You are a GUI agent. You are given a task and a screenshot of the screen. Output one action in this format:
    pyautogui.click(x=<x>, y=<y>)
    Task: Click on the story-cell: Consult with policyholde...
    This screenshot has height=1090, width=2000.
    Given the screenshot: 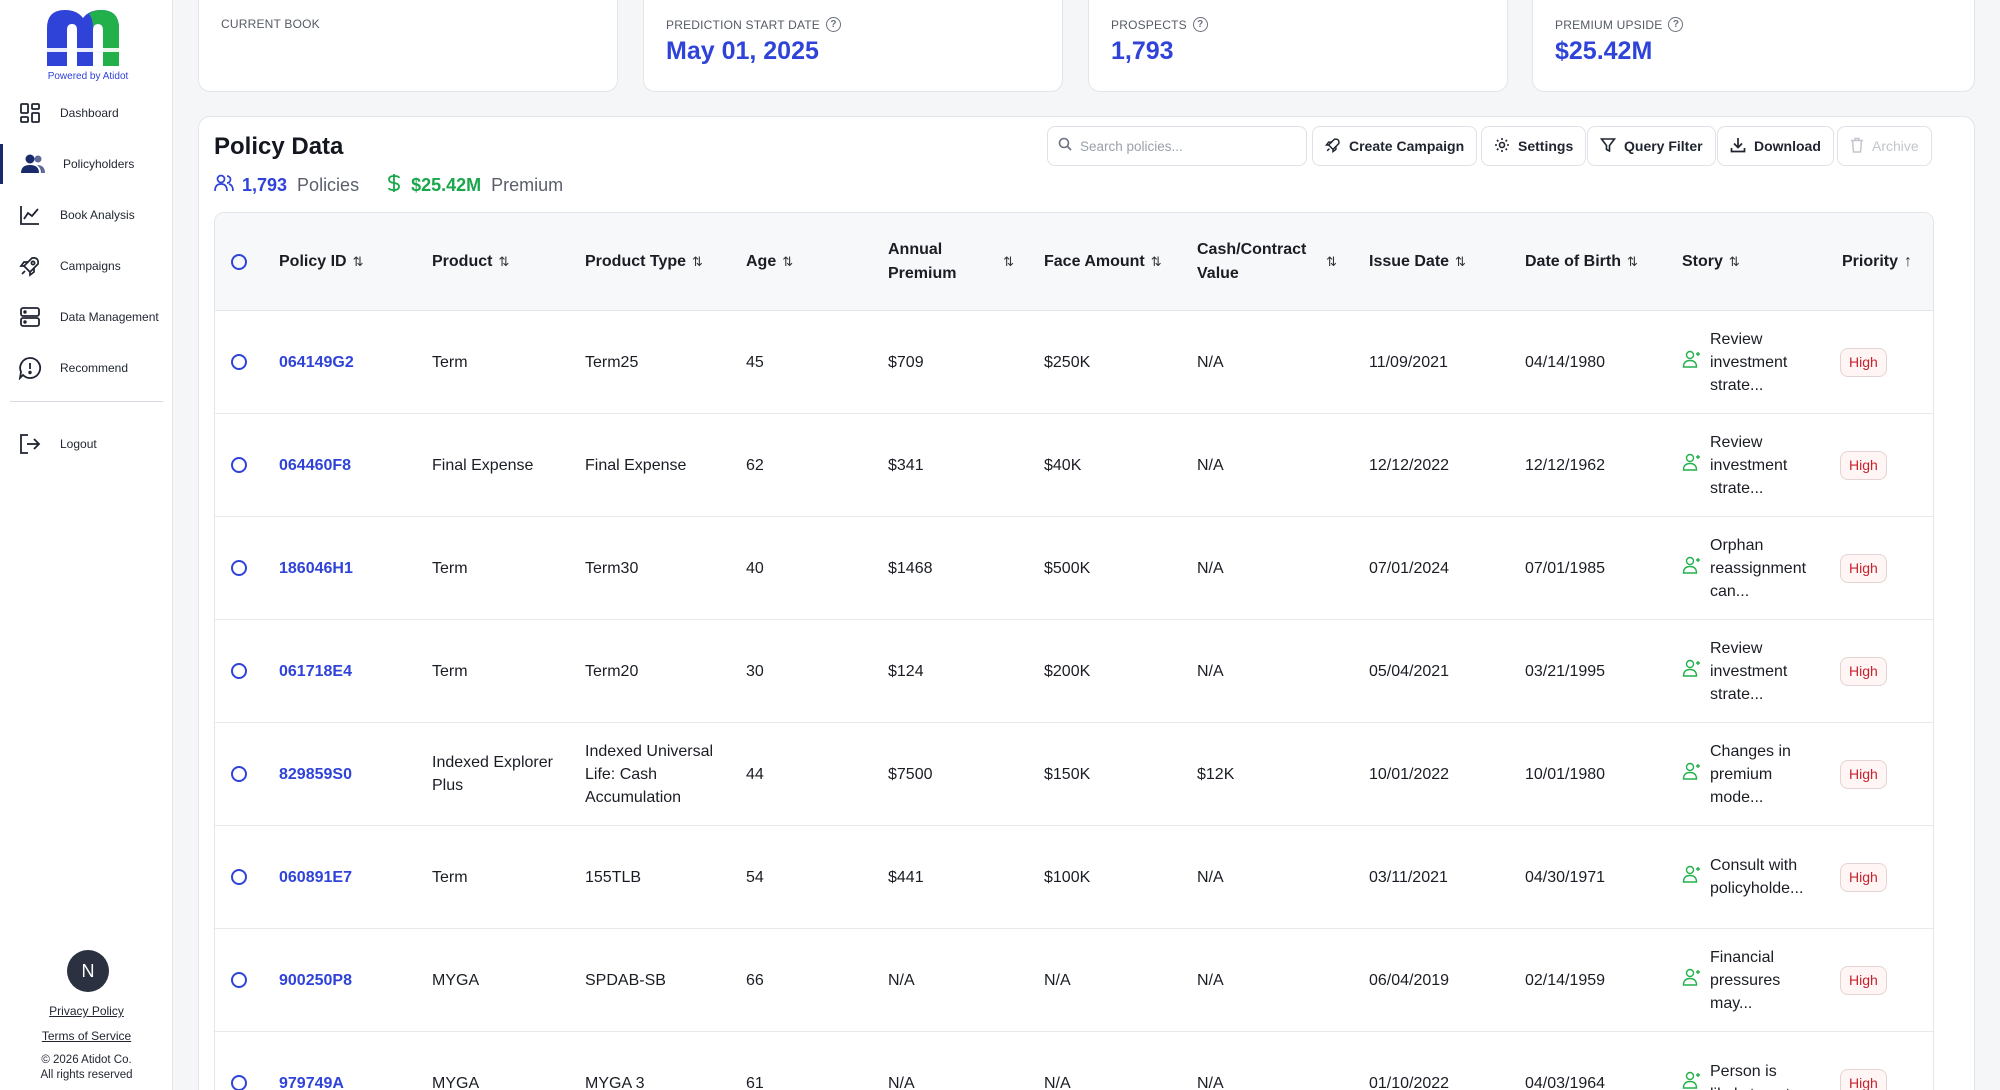 What is the action you would take?
    pyautogui.click(x=1752, y=877)
    